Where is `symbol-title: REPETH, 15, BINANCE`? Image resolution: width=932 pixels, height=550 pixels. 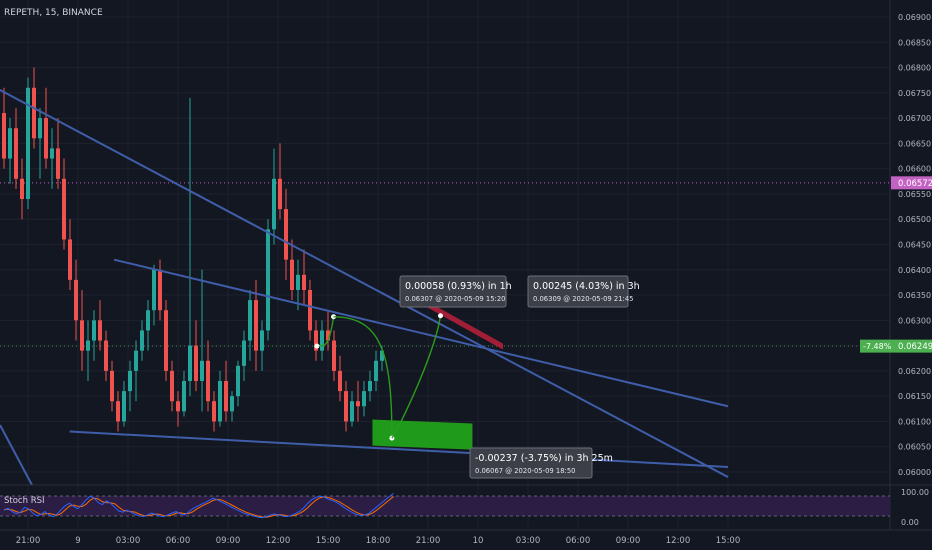 symbol-title: REPETH, 15, BINANCE is located at coordinates (53, 13).